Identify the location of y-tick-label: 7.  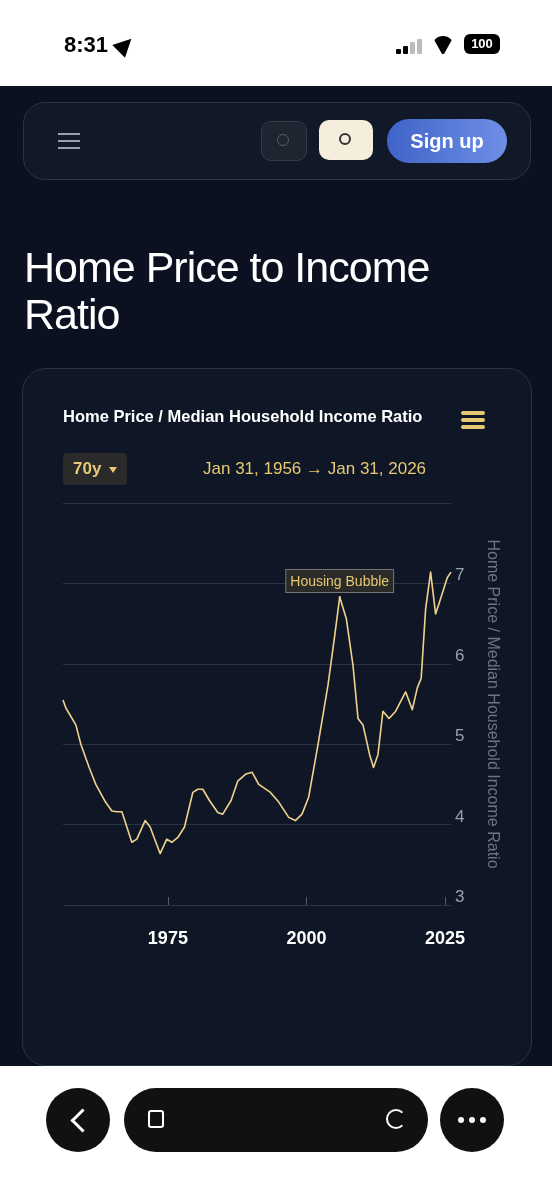
(460, 575).